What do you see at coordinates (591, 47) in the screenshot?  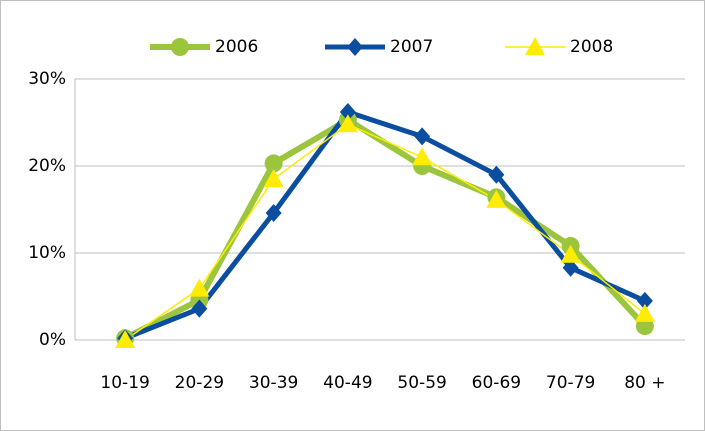 I see `legend-label: 2008` at bounding box center [591, 47].